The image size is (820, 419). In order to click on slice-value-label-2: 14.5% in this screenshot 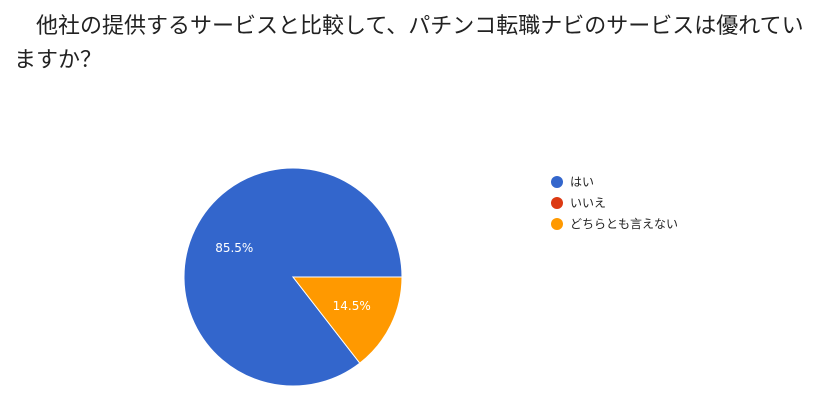, I will do `click(352, 306)`.